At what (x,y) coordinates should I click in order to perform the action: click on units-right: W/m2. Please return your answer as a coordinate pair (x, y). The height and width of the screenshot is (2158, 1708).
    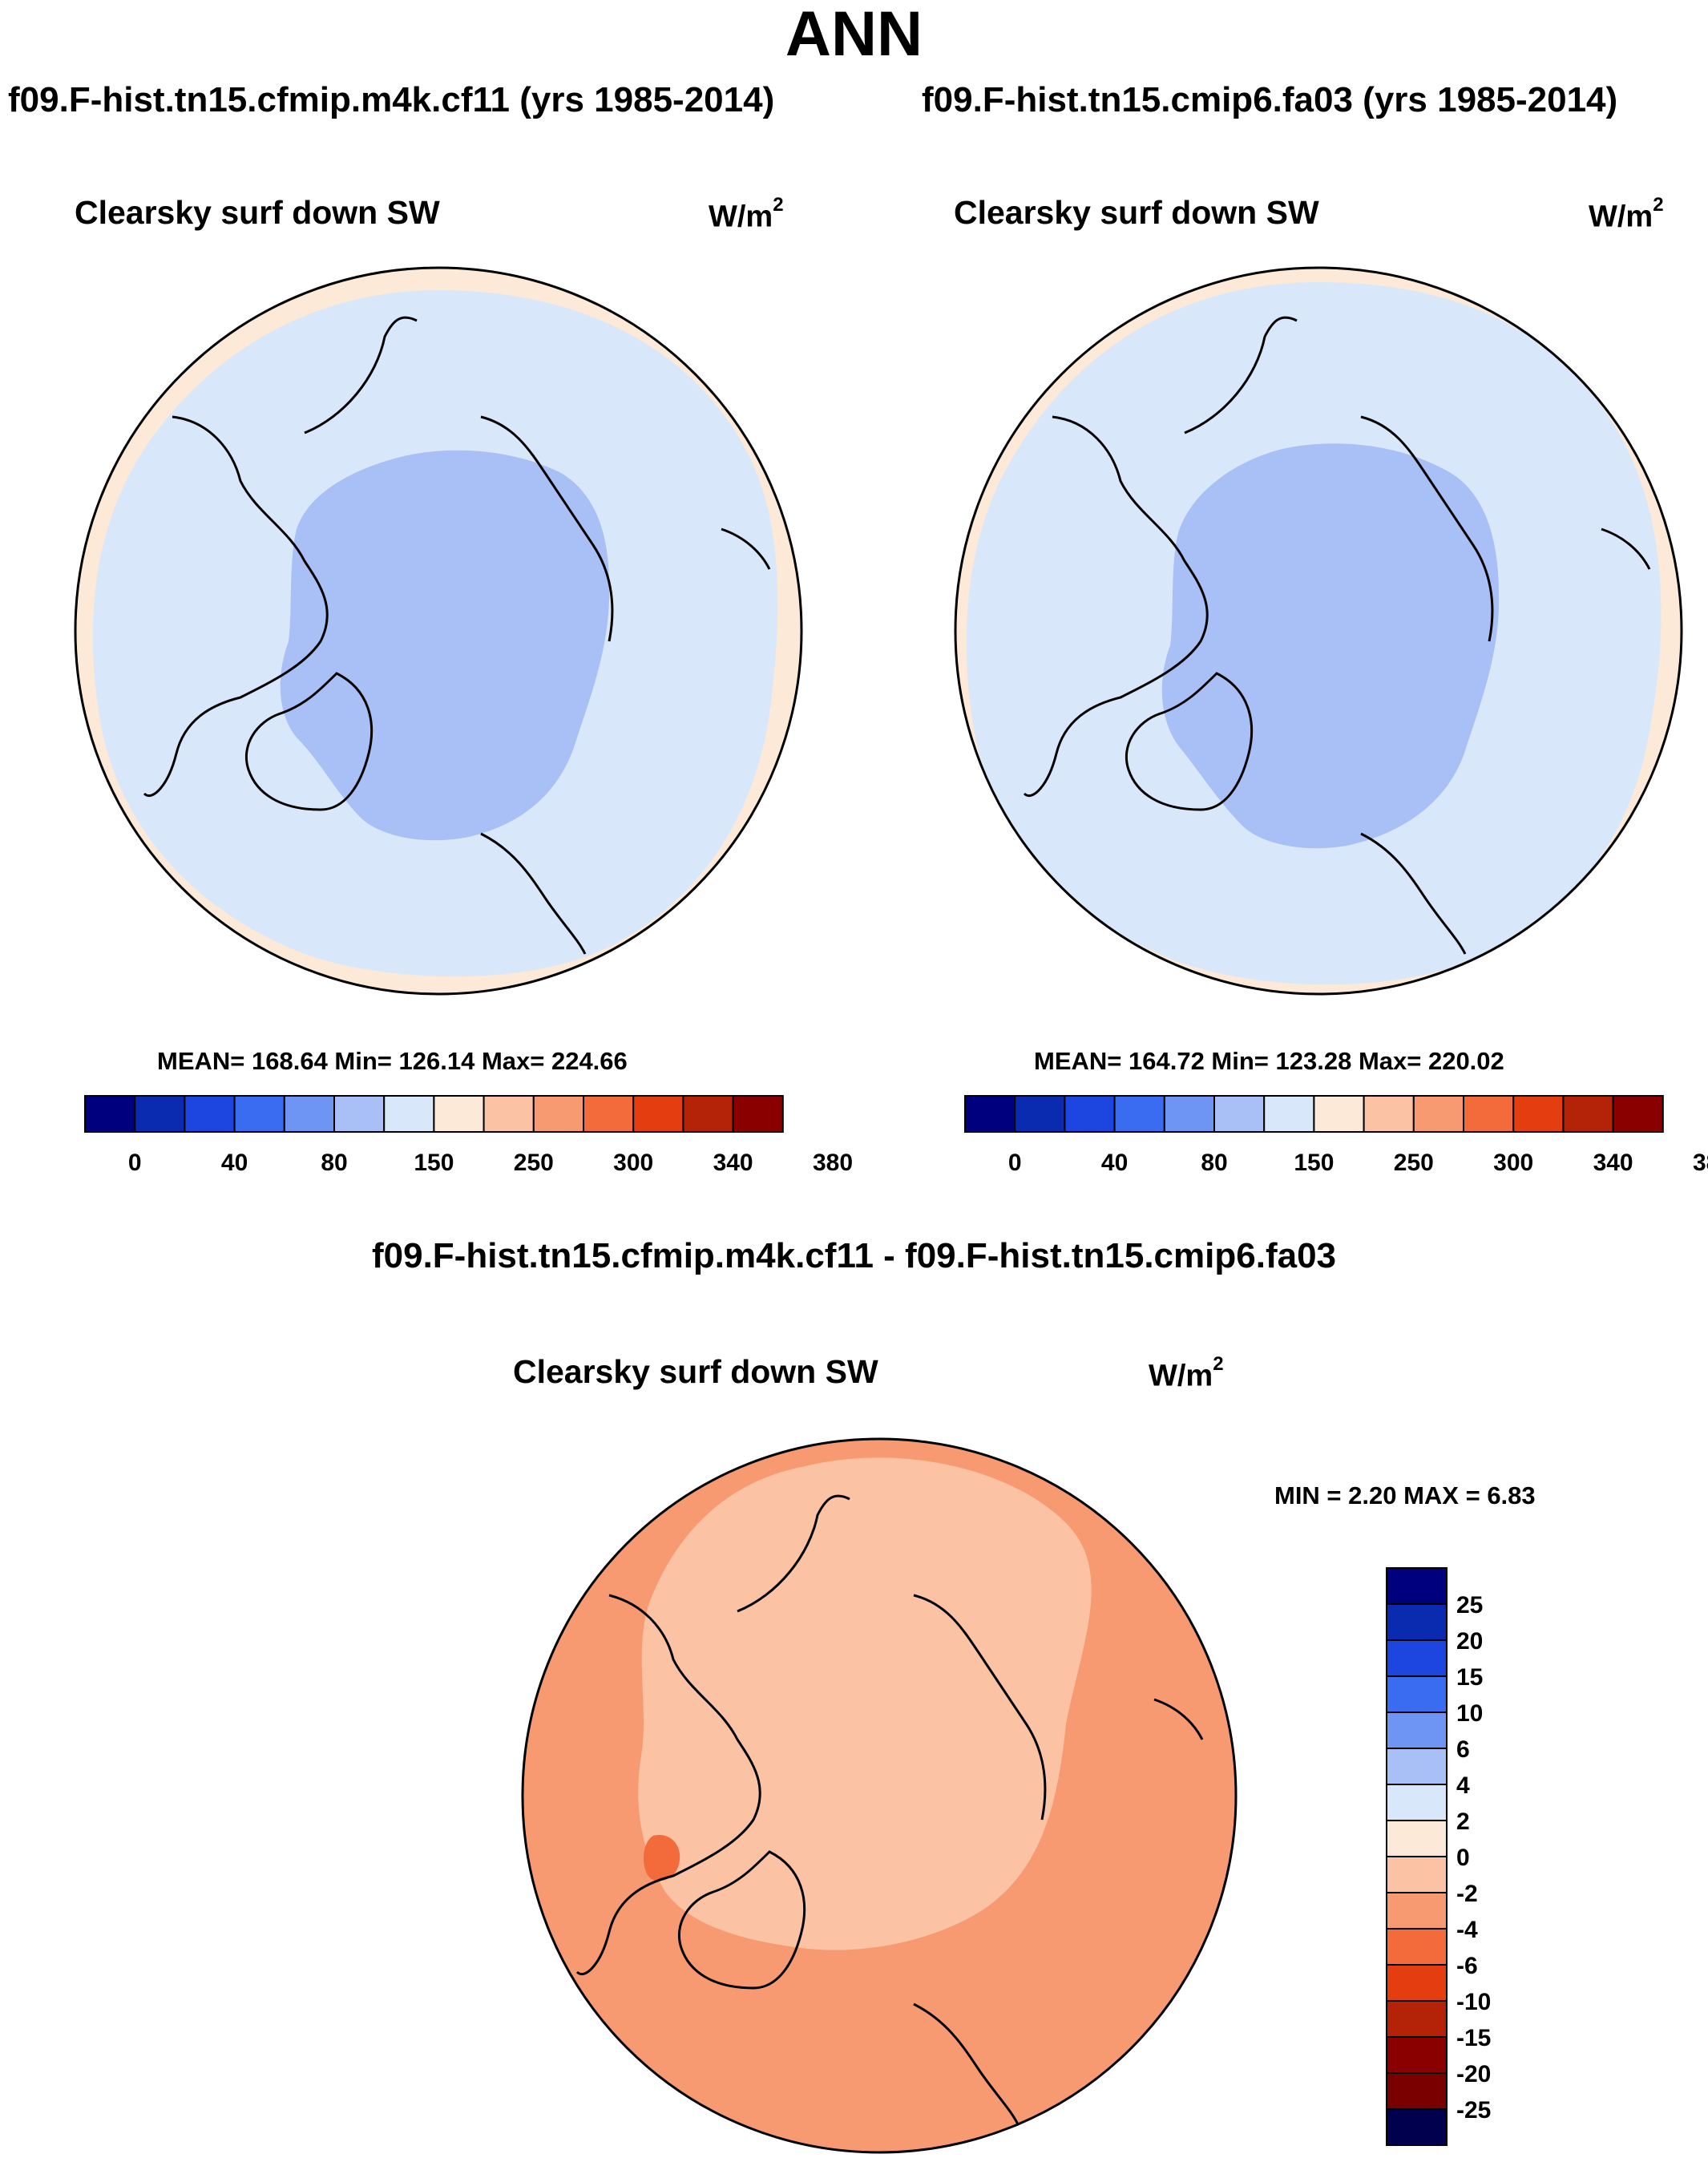
    Looking at the image, I should click on (1626, 214).